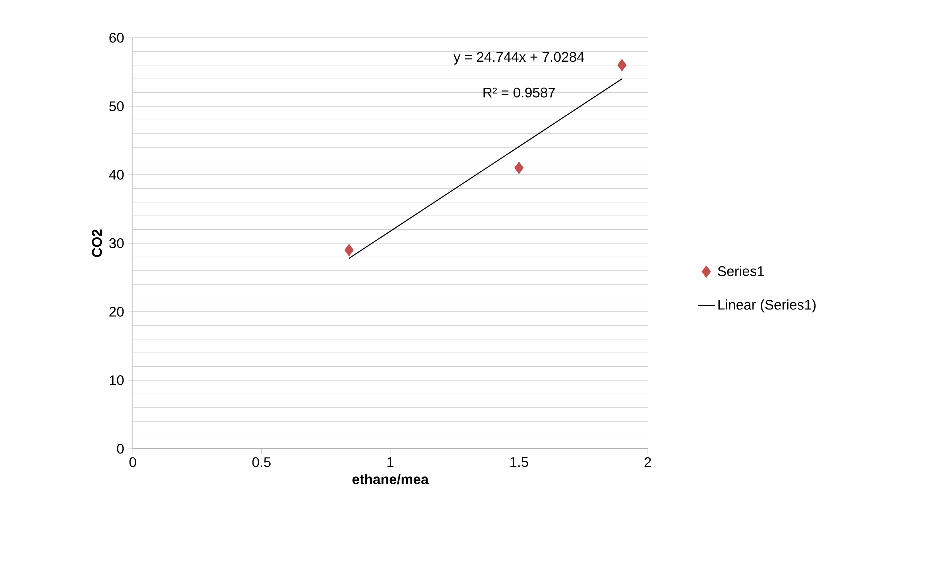  Describe the element at coordinates (520, 93) in the screenshot. I see `annotation: R² = 0.9587` at that location.